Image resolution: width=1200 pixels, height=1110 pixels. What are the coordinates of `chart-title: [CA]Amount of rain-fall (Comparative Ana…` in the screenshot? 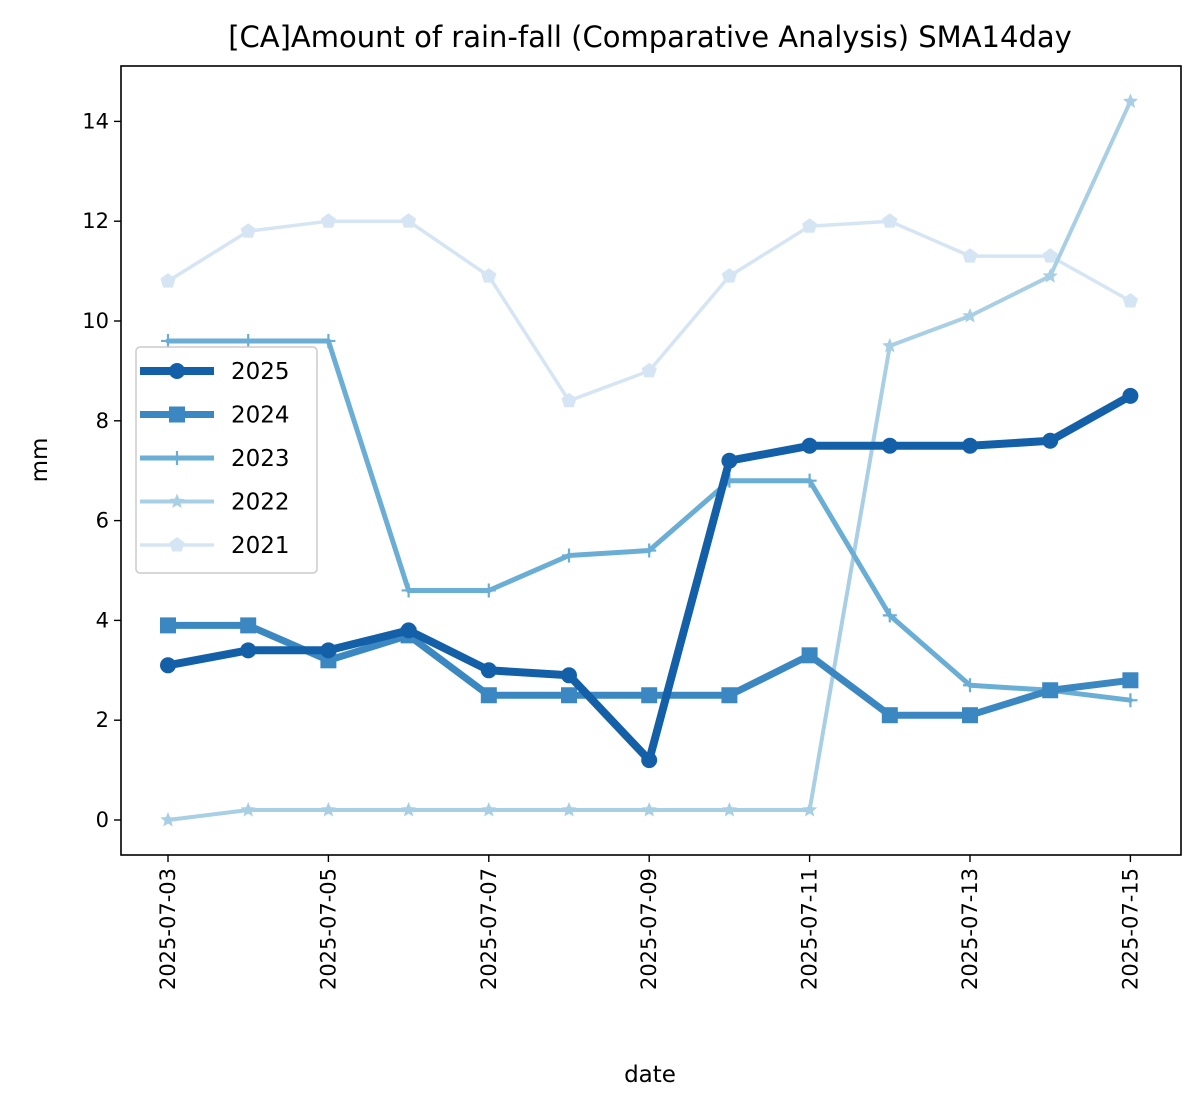 It's located at (650, 37).